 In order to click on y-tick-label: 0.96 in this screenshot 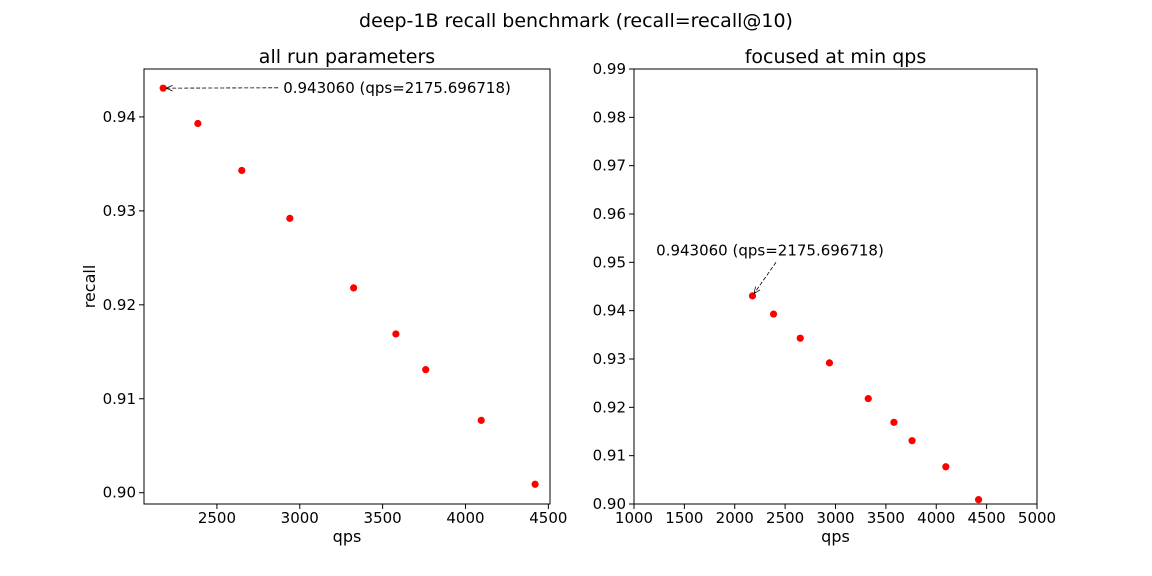, I will do `click(609, 214)`.